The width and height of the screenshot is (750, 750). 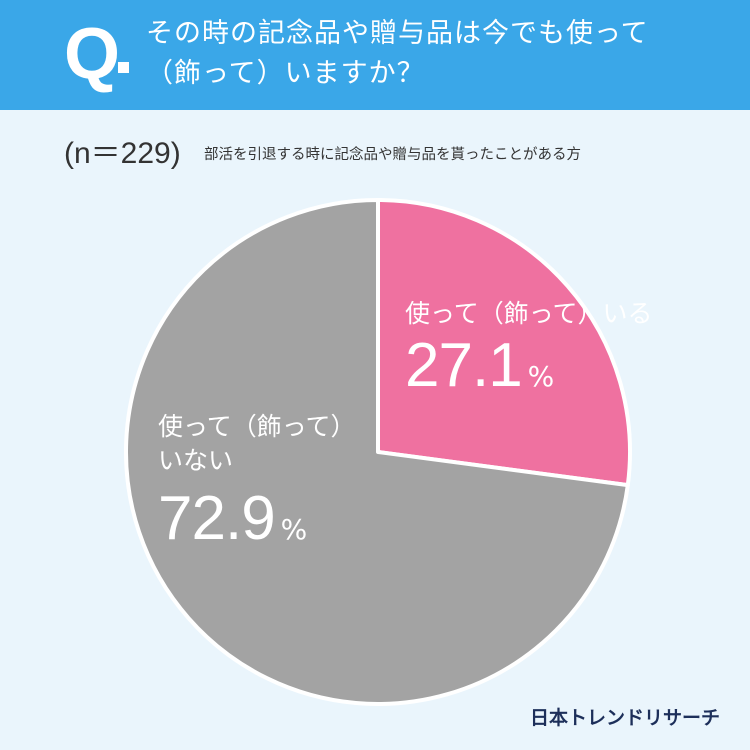 I want to click on slice-not-used-percent: 72.9, so click(x=217, y=518).